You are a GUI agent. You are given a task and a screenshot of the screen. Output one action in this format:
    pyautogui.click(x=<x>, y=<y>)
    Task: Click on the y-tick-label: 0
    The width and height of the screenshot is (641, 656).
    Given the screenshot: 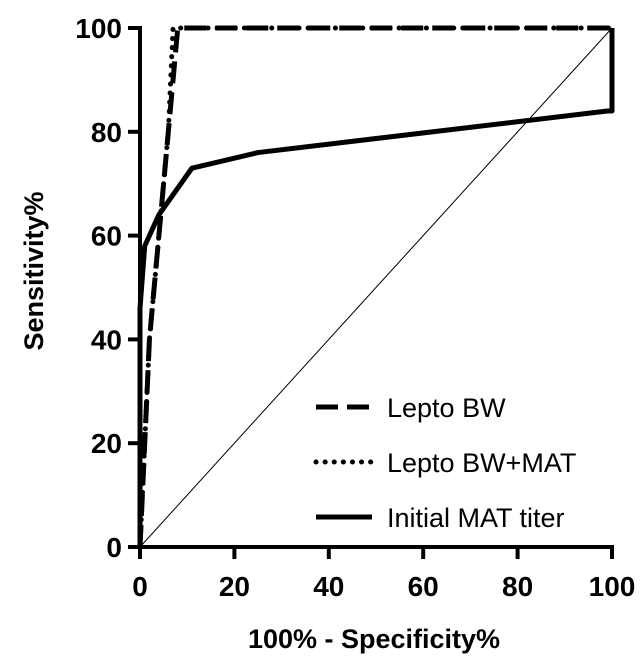 What is the action you would take?
    pyautogui.click(x=114, y=547)
    